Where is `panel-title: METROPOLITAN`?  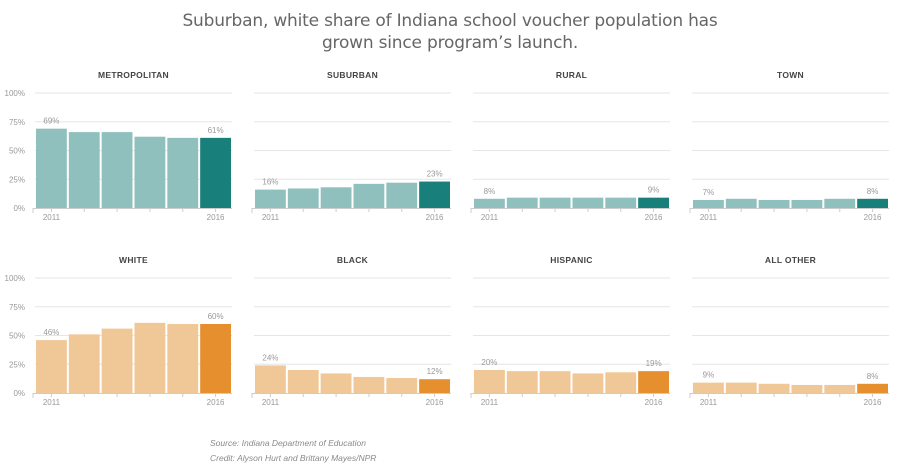 panel-title: METROPOLITAN is located at coordinates (133, 75).